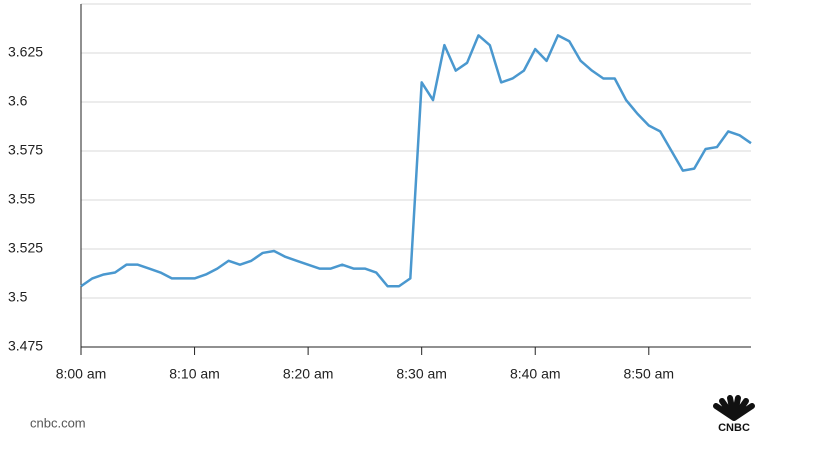 This screenshot has height=449, width=819. I want to click on y-tick-label: 3.6, so click(18, 101).